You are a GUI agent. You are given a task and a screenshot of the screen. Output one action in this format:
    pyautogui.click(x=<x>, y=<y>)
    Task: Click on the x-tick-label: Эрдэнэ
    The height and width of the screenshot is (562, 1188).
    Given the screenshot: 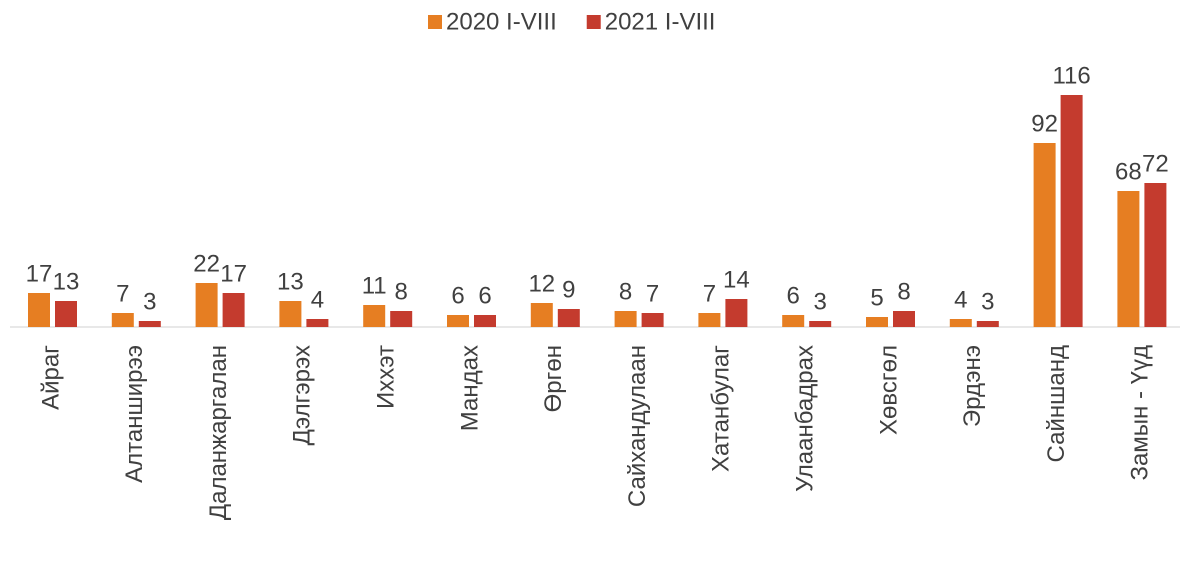 What is the action you would take?
    pyautogui.click(x=972, y=386)
    